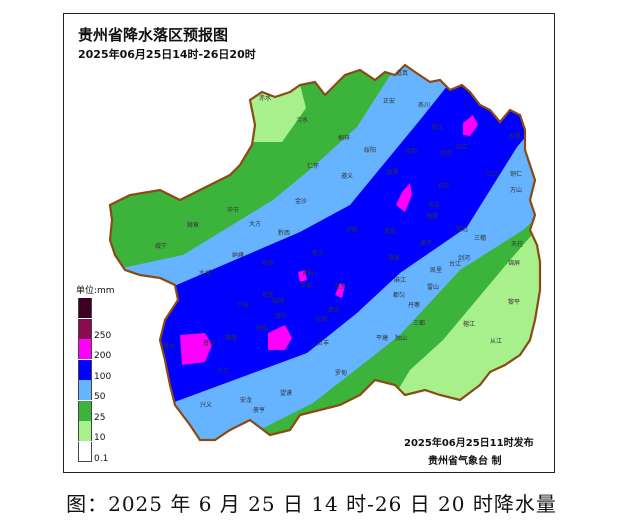 The image size is (623, 530). What do you see at coordinates (401, 338) in the screenshot?
I see `city-label: 独山` at bounding box center [401, 338].